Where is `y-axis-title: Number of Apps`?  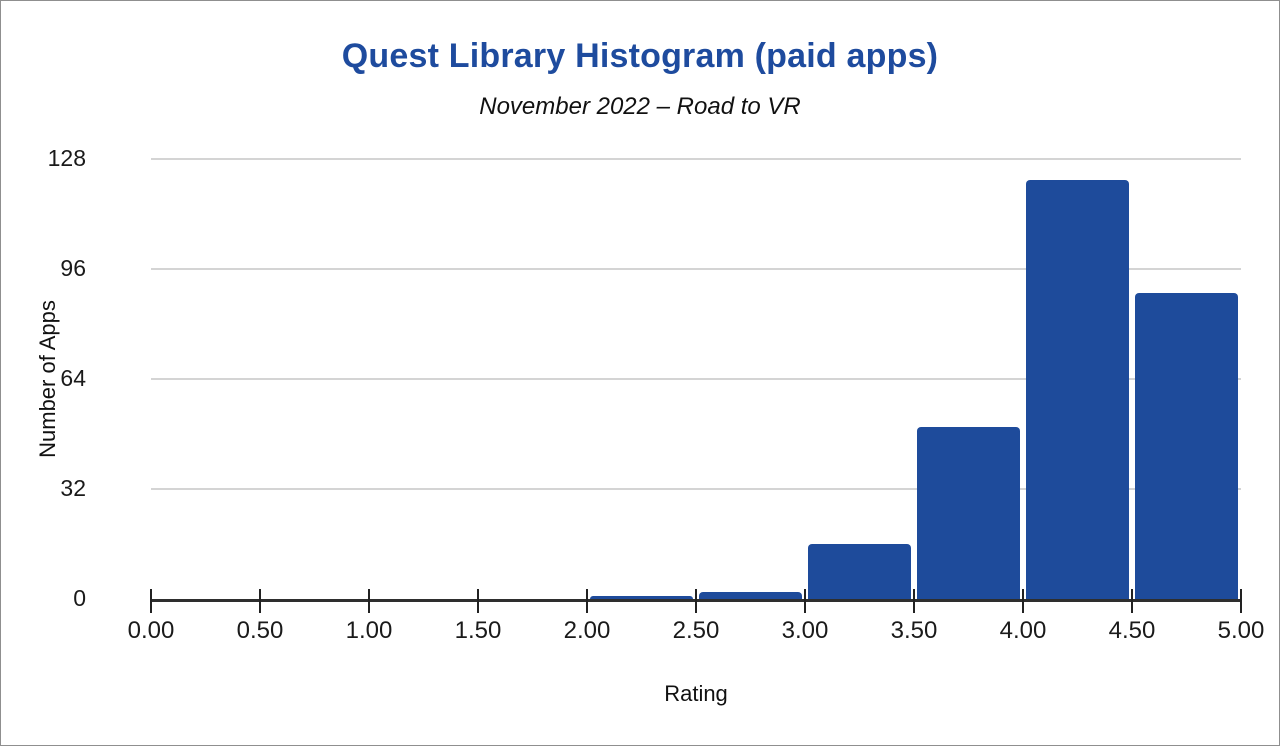
y-axis-title: Number of Apps is located at coordinates (47, 379).